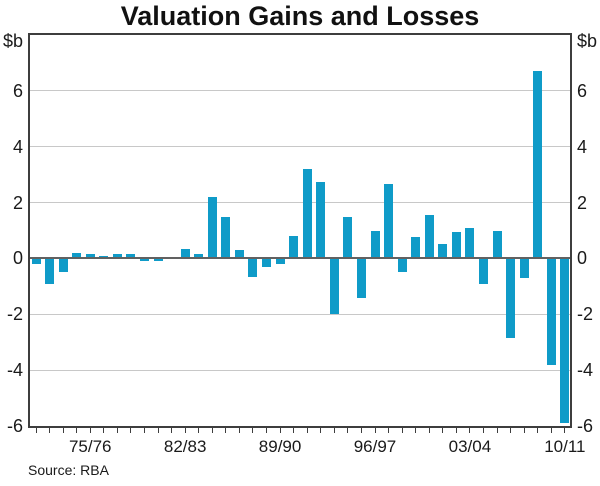 The image size is (600, 486). I want to click on bar-08/09, so click(538, 165).